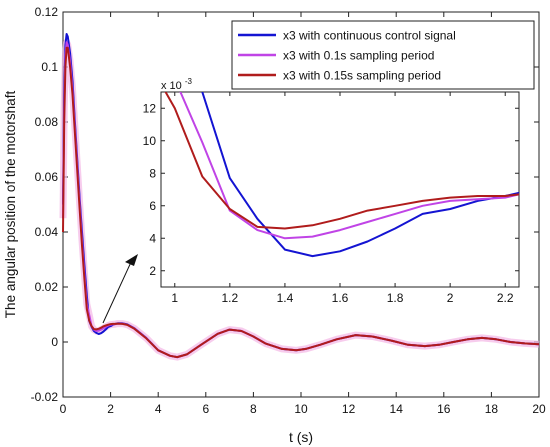 The height and width of the screenshot is (447, 550). I want to click on main-y-tick-label: 0.04, so click(47, 232).